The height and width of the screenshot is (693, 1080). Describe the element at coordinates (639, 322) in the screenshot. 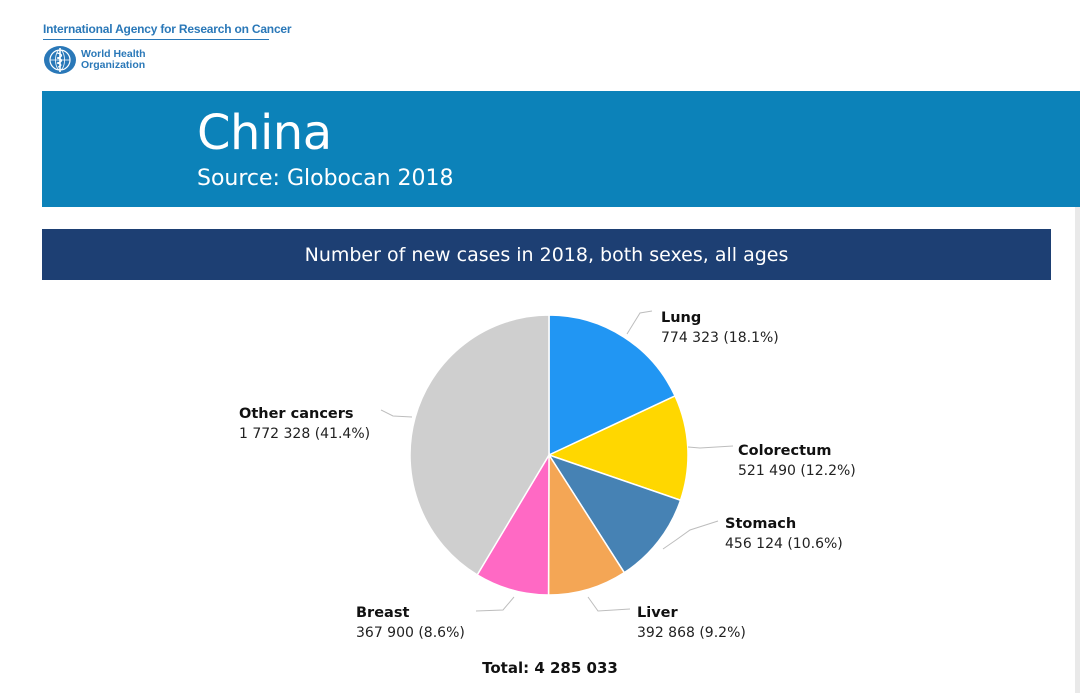

I see `leader-line-lung` at that location.